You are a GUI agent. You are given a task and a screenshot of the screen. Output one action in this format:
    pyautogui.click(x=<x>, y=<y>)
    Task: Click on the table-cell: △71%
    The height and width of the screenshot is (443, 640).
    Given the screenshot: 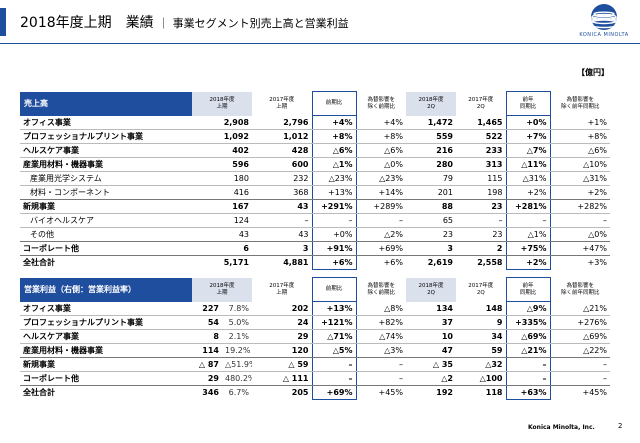 What is the action you would take?
    pyautogui.click(x=334, y=336)
    